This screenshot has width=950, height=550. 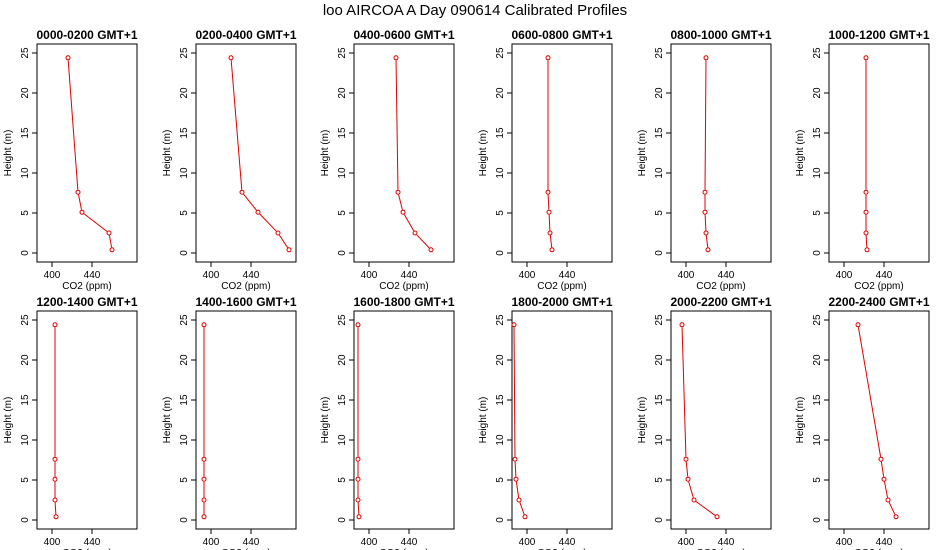 What do you see at coordinates (720, 35) in the screenshot?
I see `panel-title: 0800-1000 GMT+1` at bounding box center [720, 35].